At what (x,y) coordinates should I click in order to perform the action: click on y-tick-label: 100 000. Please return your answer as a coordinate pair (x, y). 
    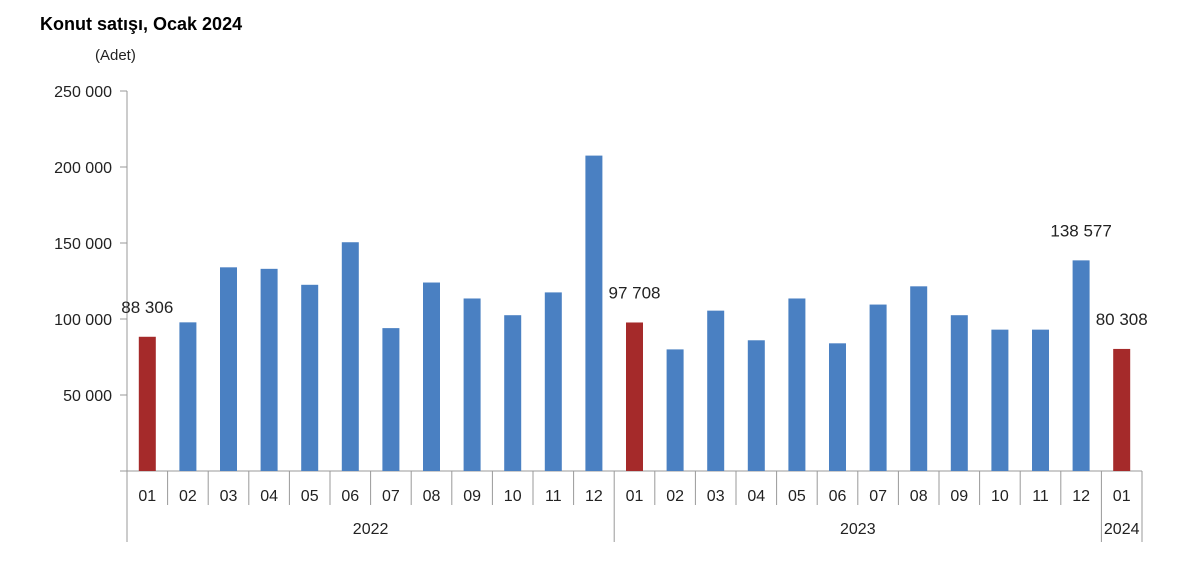
    Looking at the image, I should click on (83, 320).